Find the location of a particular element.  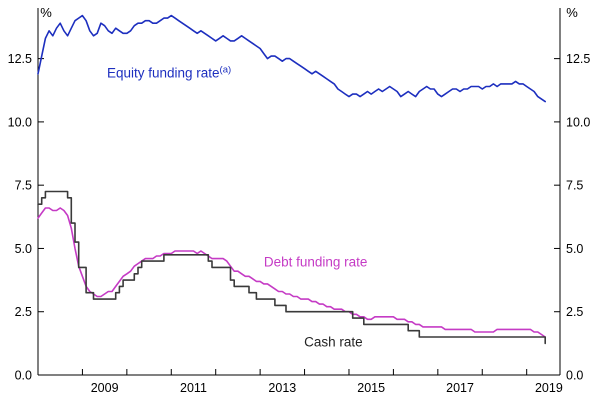

x-tick-label: 2011 is located at coordinates (193, 388).